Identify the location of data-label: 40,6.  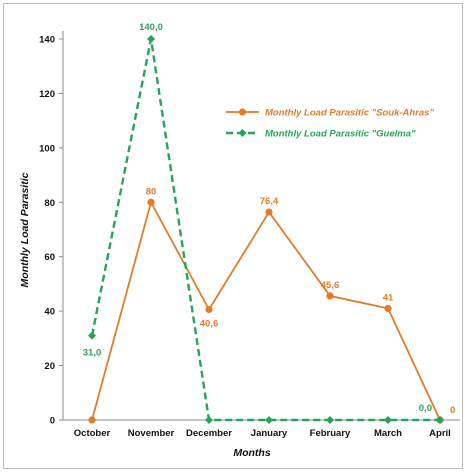
(209, 324).